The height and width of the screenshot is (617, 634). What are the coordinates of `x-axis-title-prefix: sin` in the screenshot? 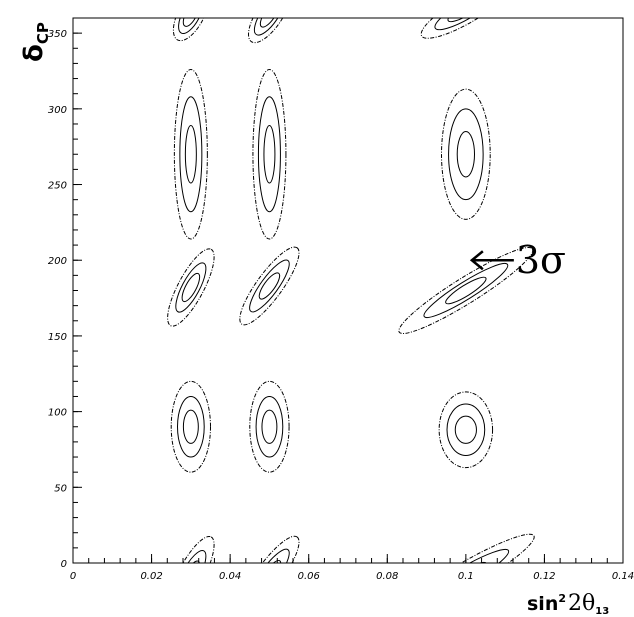 It's located at (542, 604).